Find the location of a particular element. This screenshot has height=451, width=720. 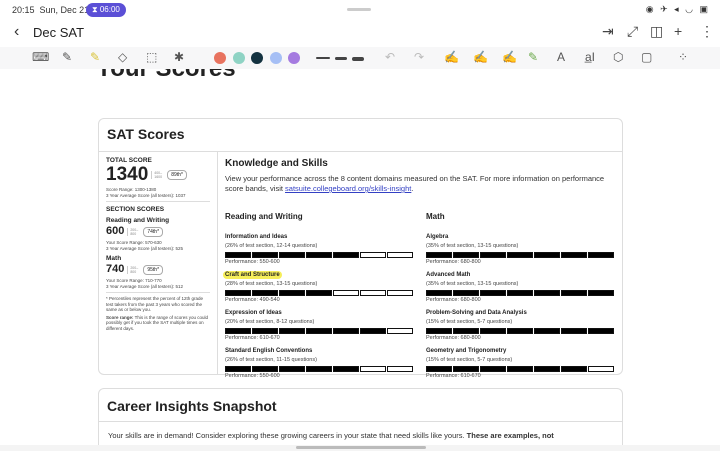

timer-badge: ⧗ 06:00 is located at coordinates (106, 10).